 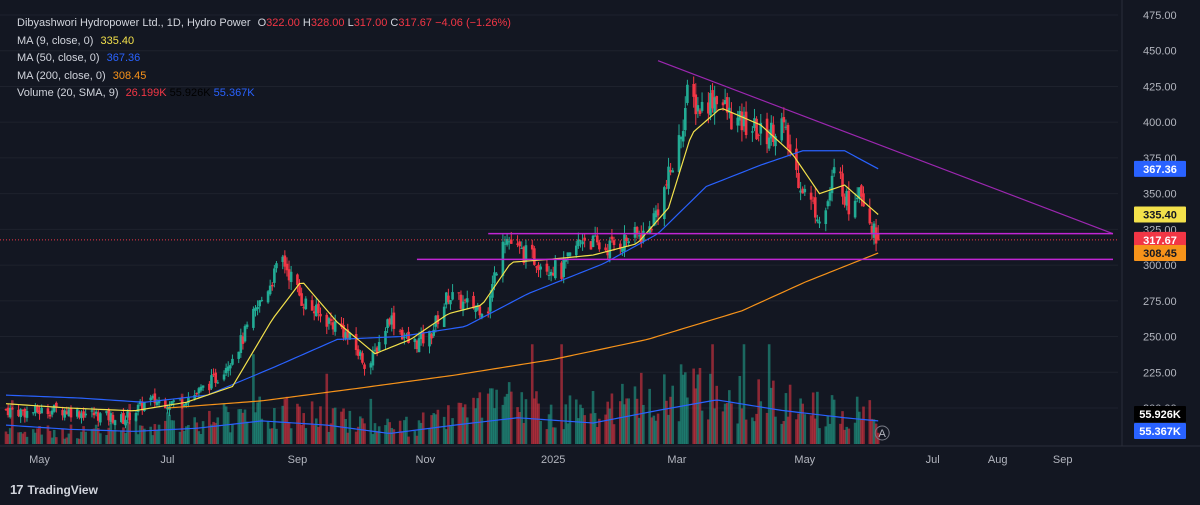 I want to click on legend-ma9-row: MA (9, close, 0) 335.40, so click(x=264, y=42).